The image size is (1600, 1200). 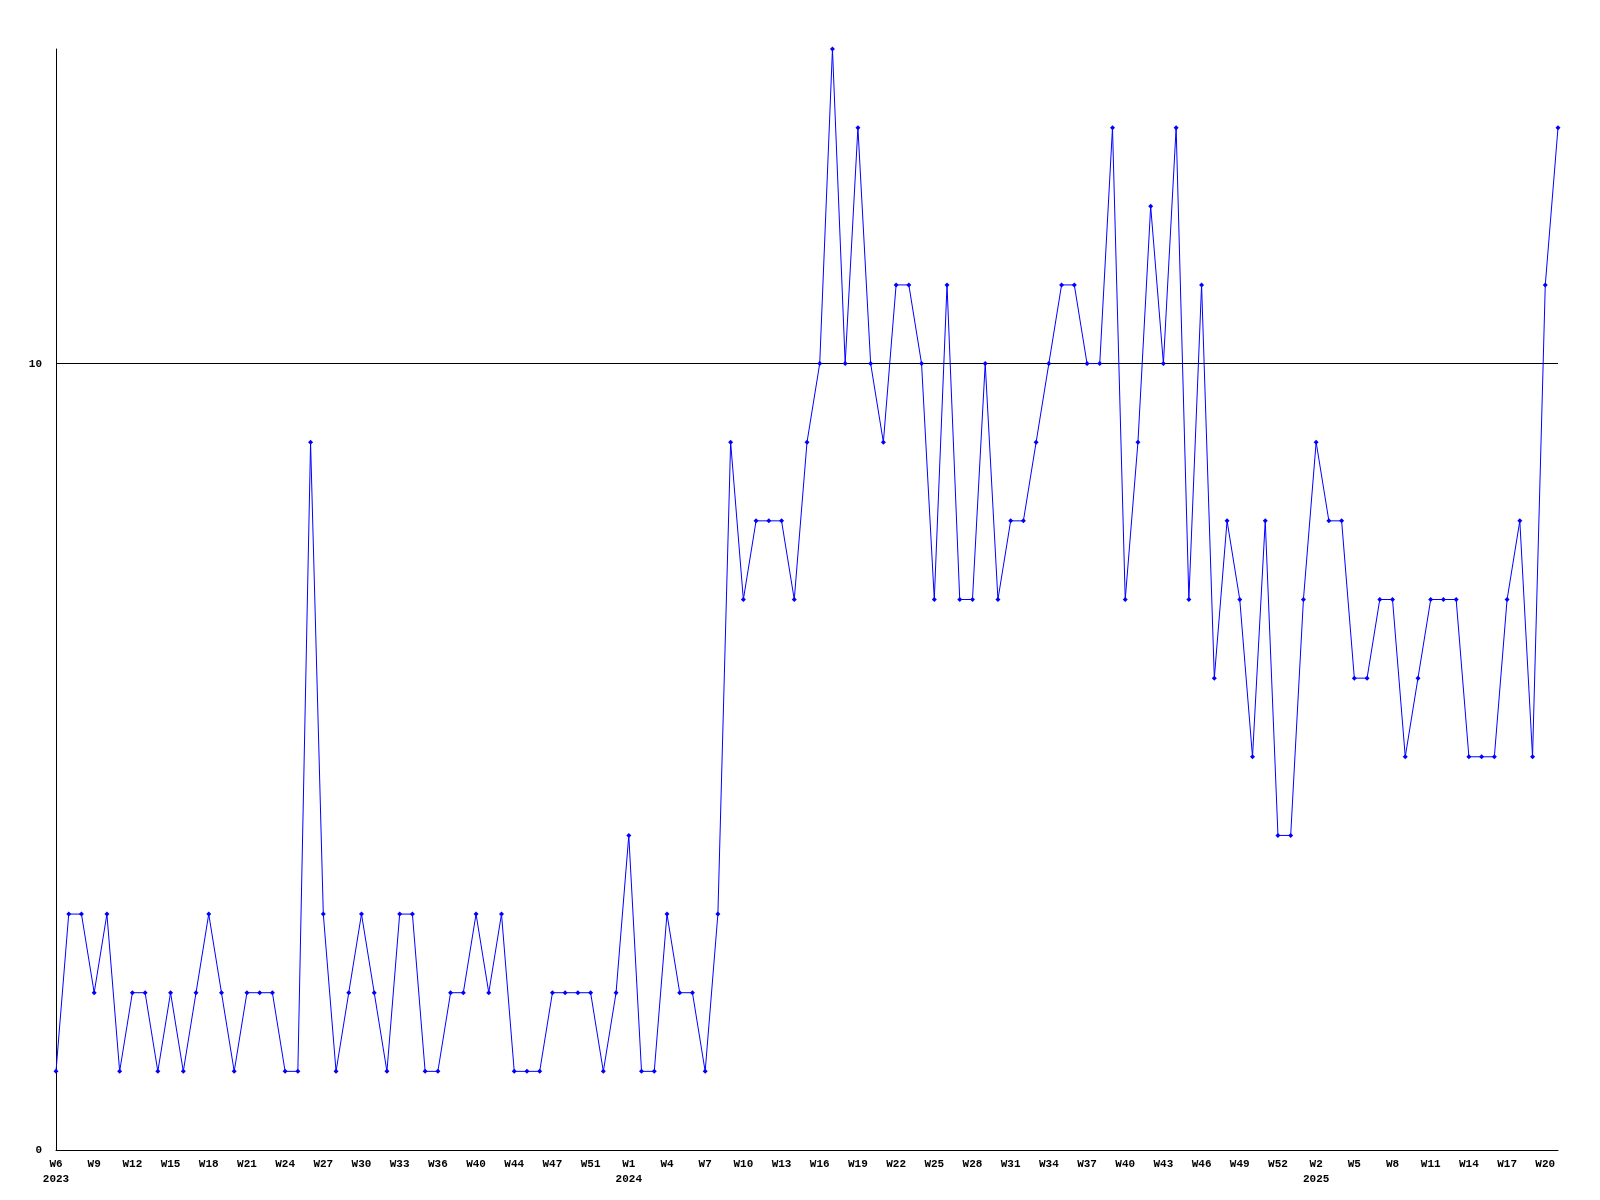 I want to click on x-tick-label: W15, so click(x=170, y=1163).